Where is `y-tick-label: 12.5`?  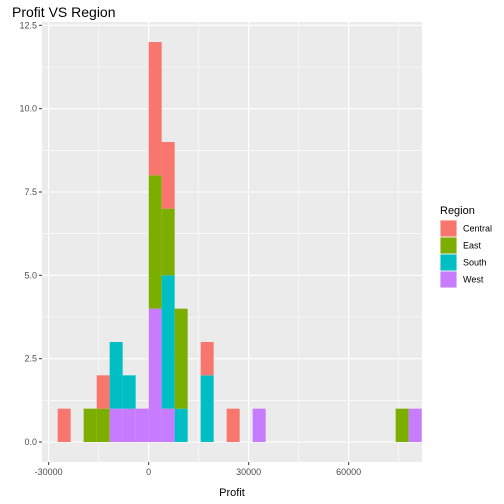 y-tick-label: 12.5 is located at coordinates (28, 25).